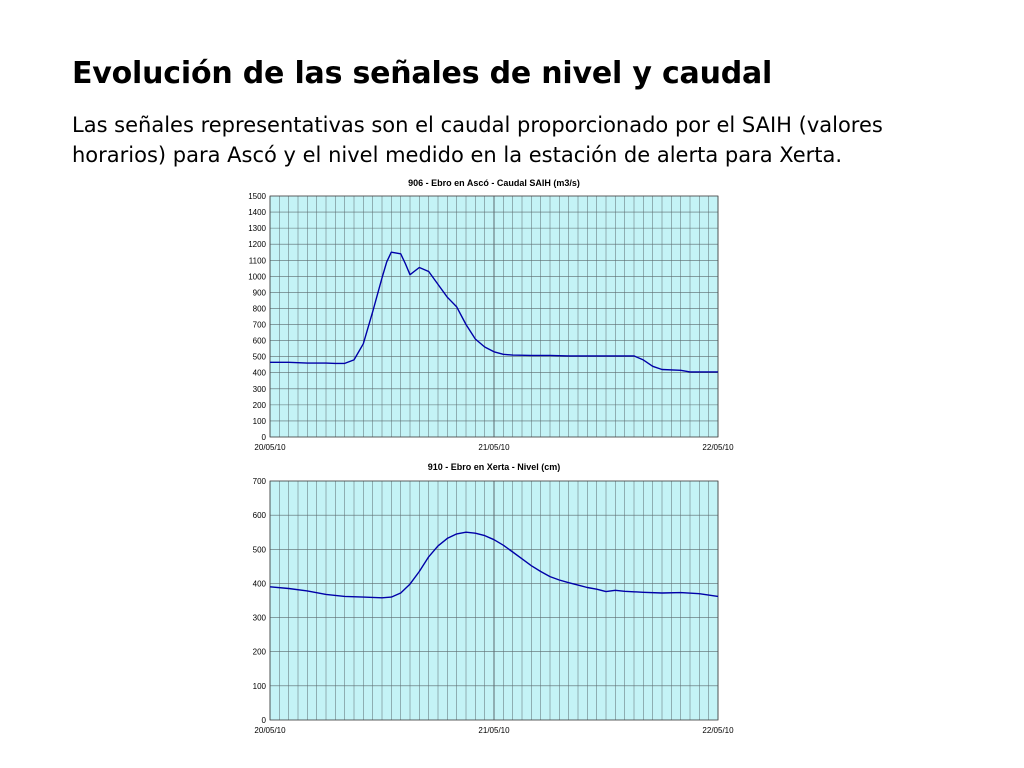 The image size is (1024, 768). Describe the element at coordinates (257, 228) in the screenshot. I see `y-tick-label: 1300` at that location.